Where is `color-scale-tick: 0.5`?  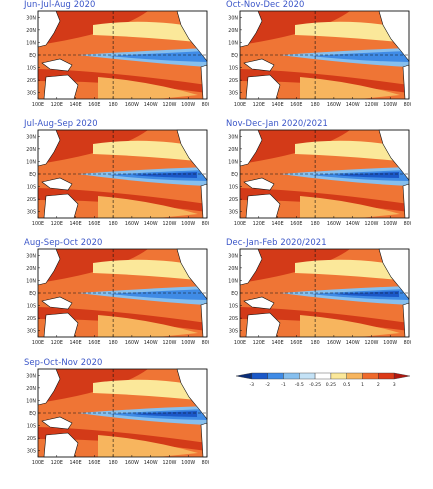 color-scale-tick: 0.5 is located at coordinates (346, 385).